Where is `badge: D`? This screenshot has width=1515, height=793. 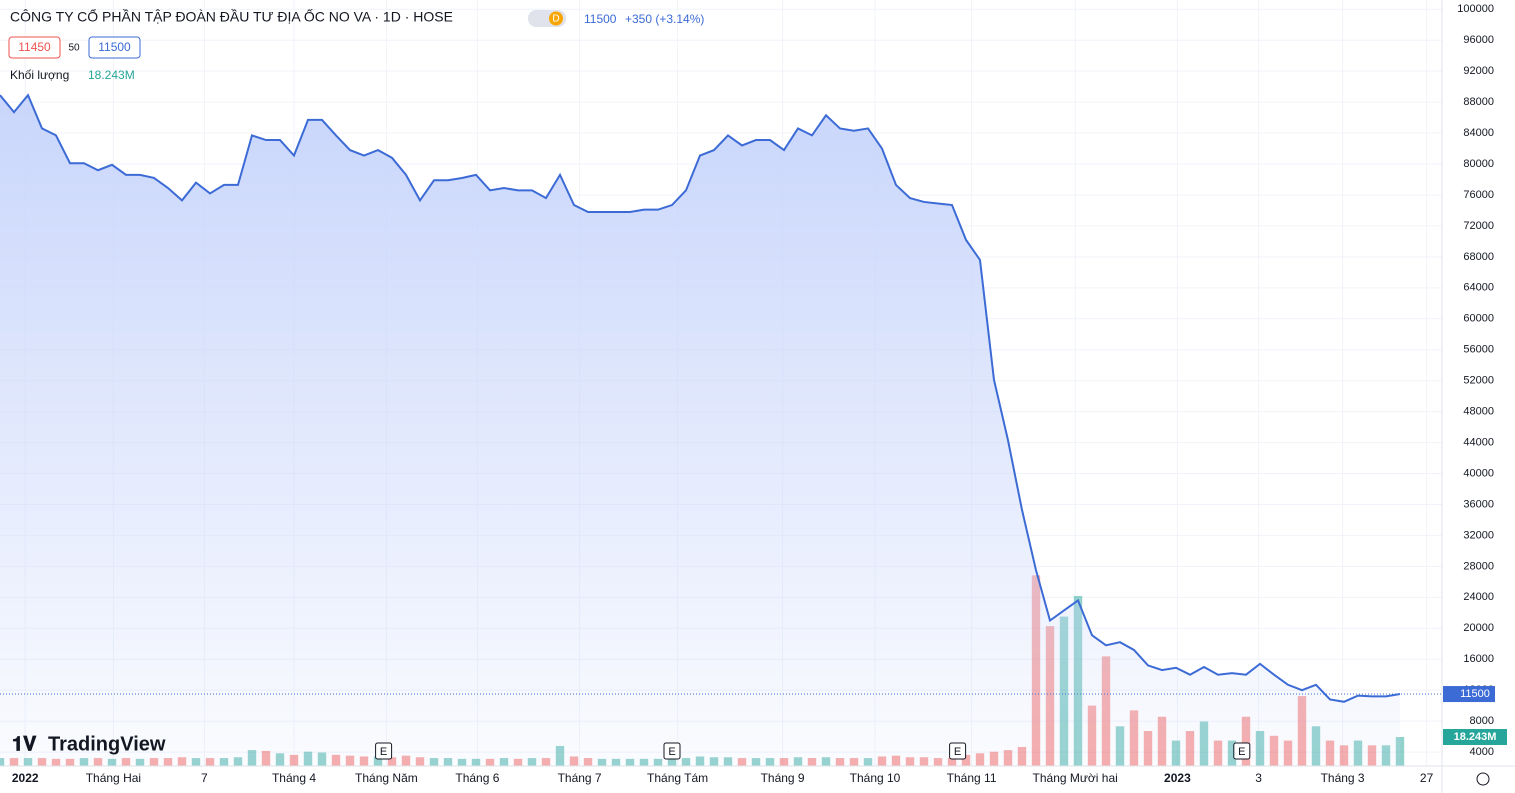 badge: D is located at coordinates (555, 19).